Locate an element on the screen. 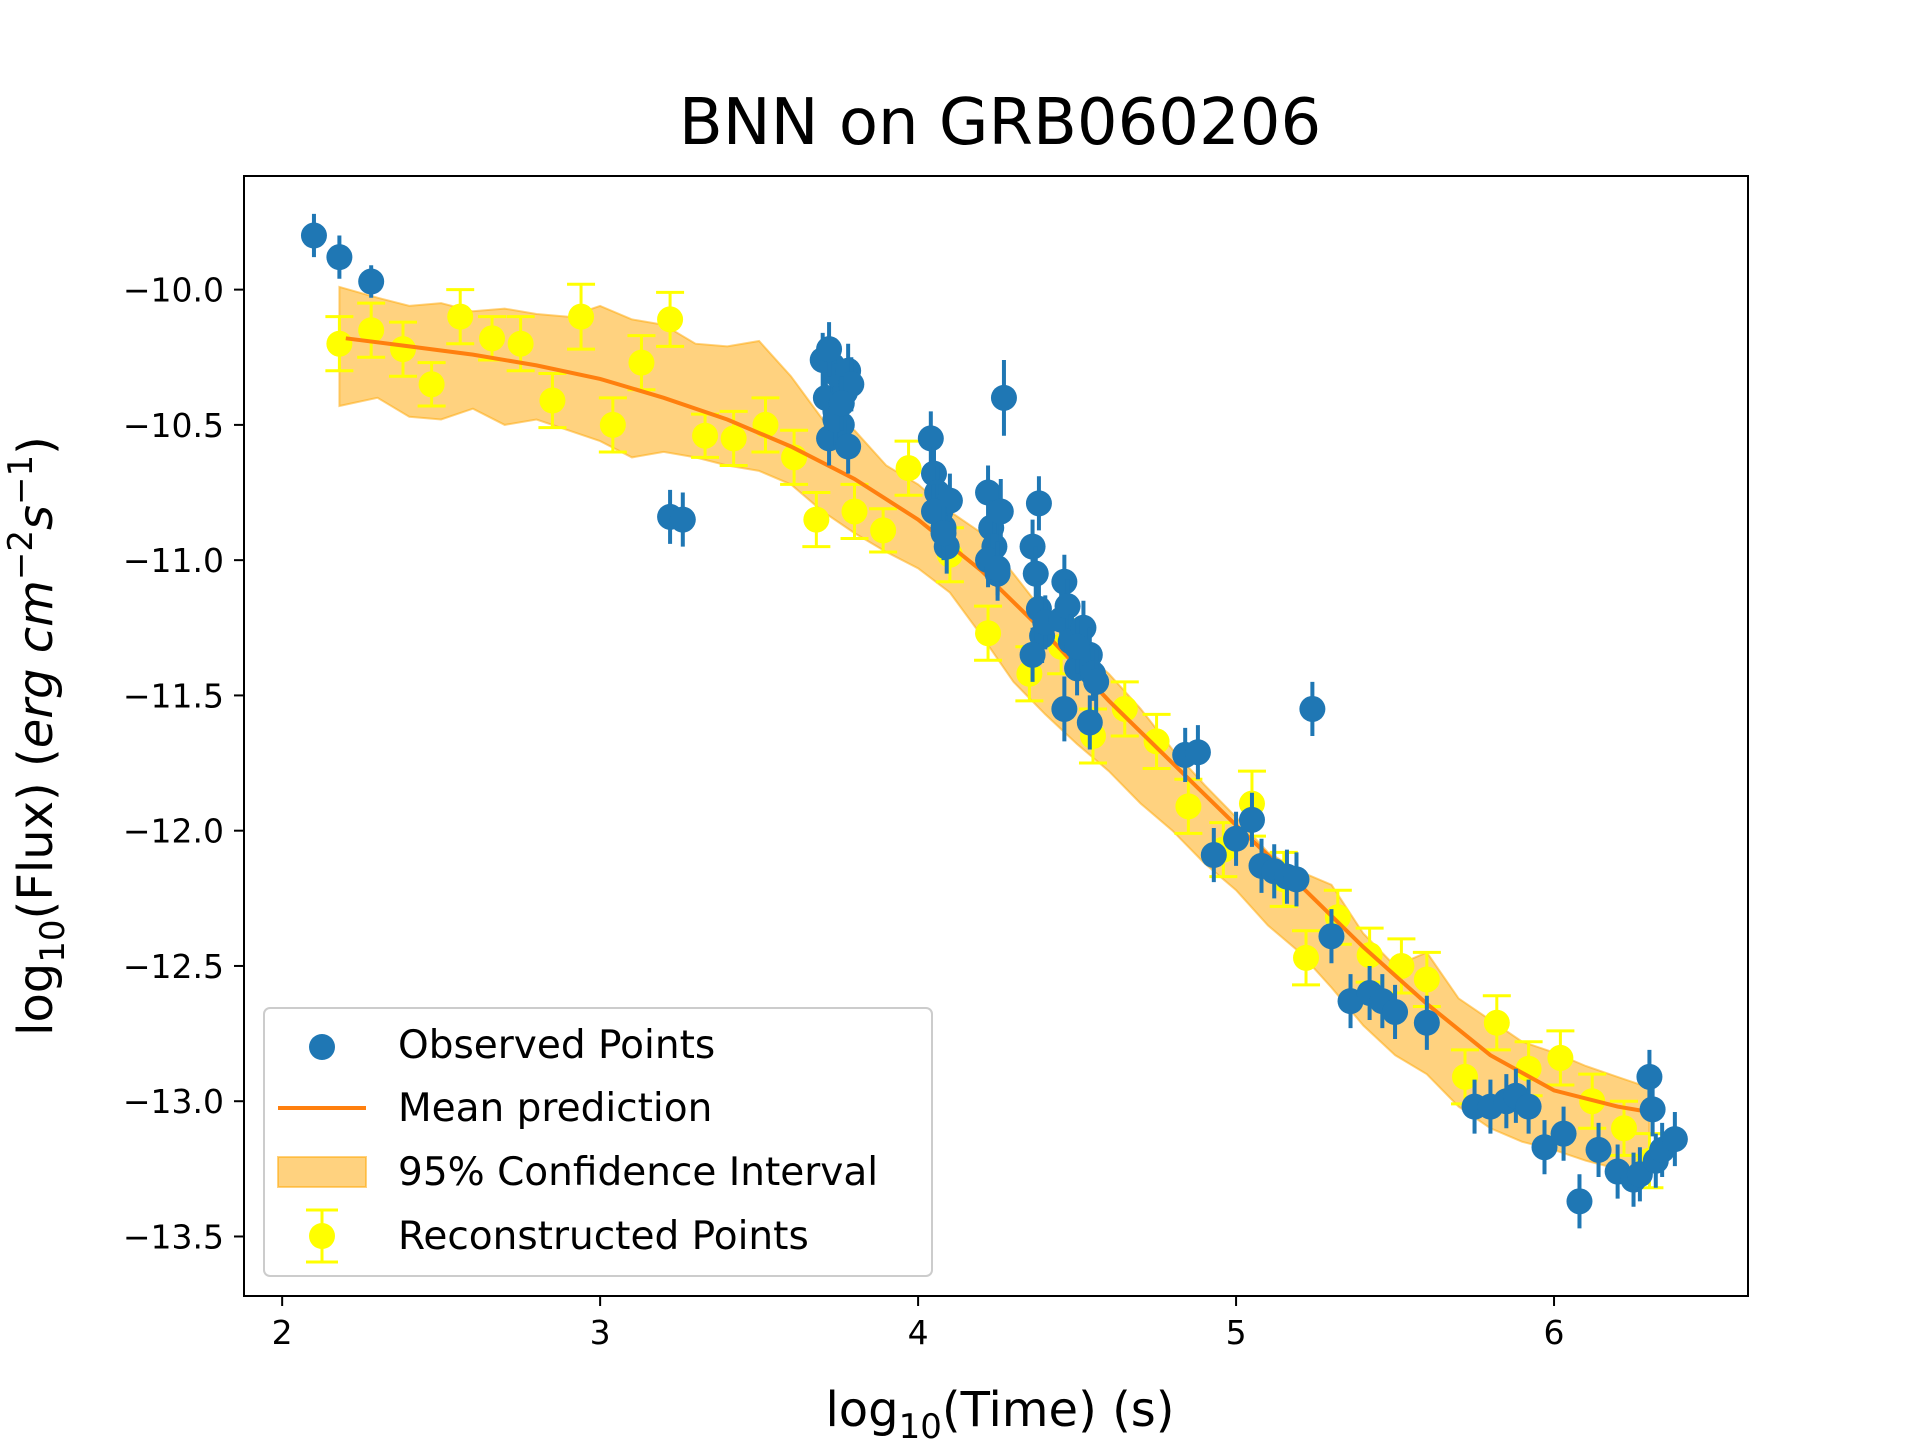 The width and height of the screenshot is (1920, 1440). legend-label: Observed Points is located at coordinates (556, 1045).